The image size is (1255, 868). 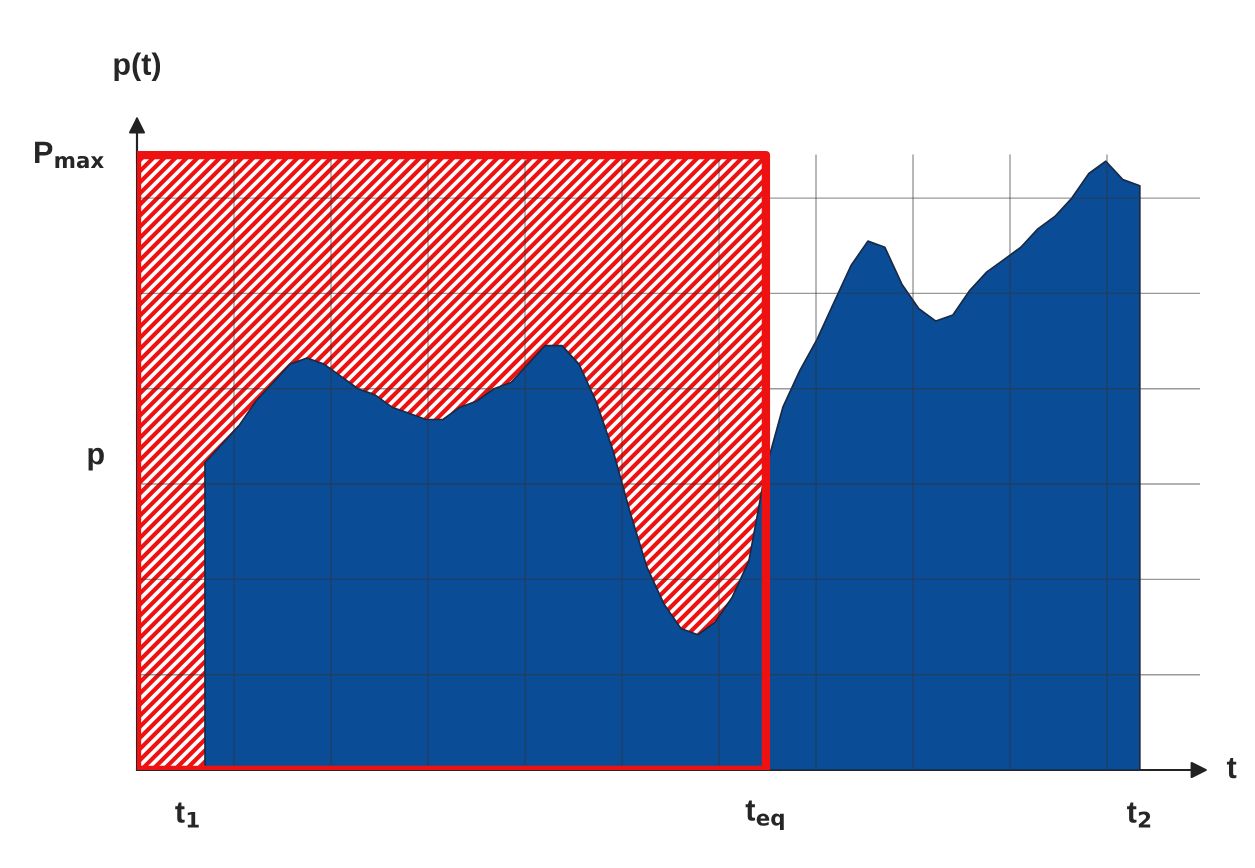 I want to click on x-tick-label: t$_{1}$, so click(x=187, y=815).